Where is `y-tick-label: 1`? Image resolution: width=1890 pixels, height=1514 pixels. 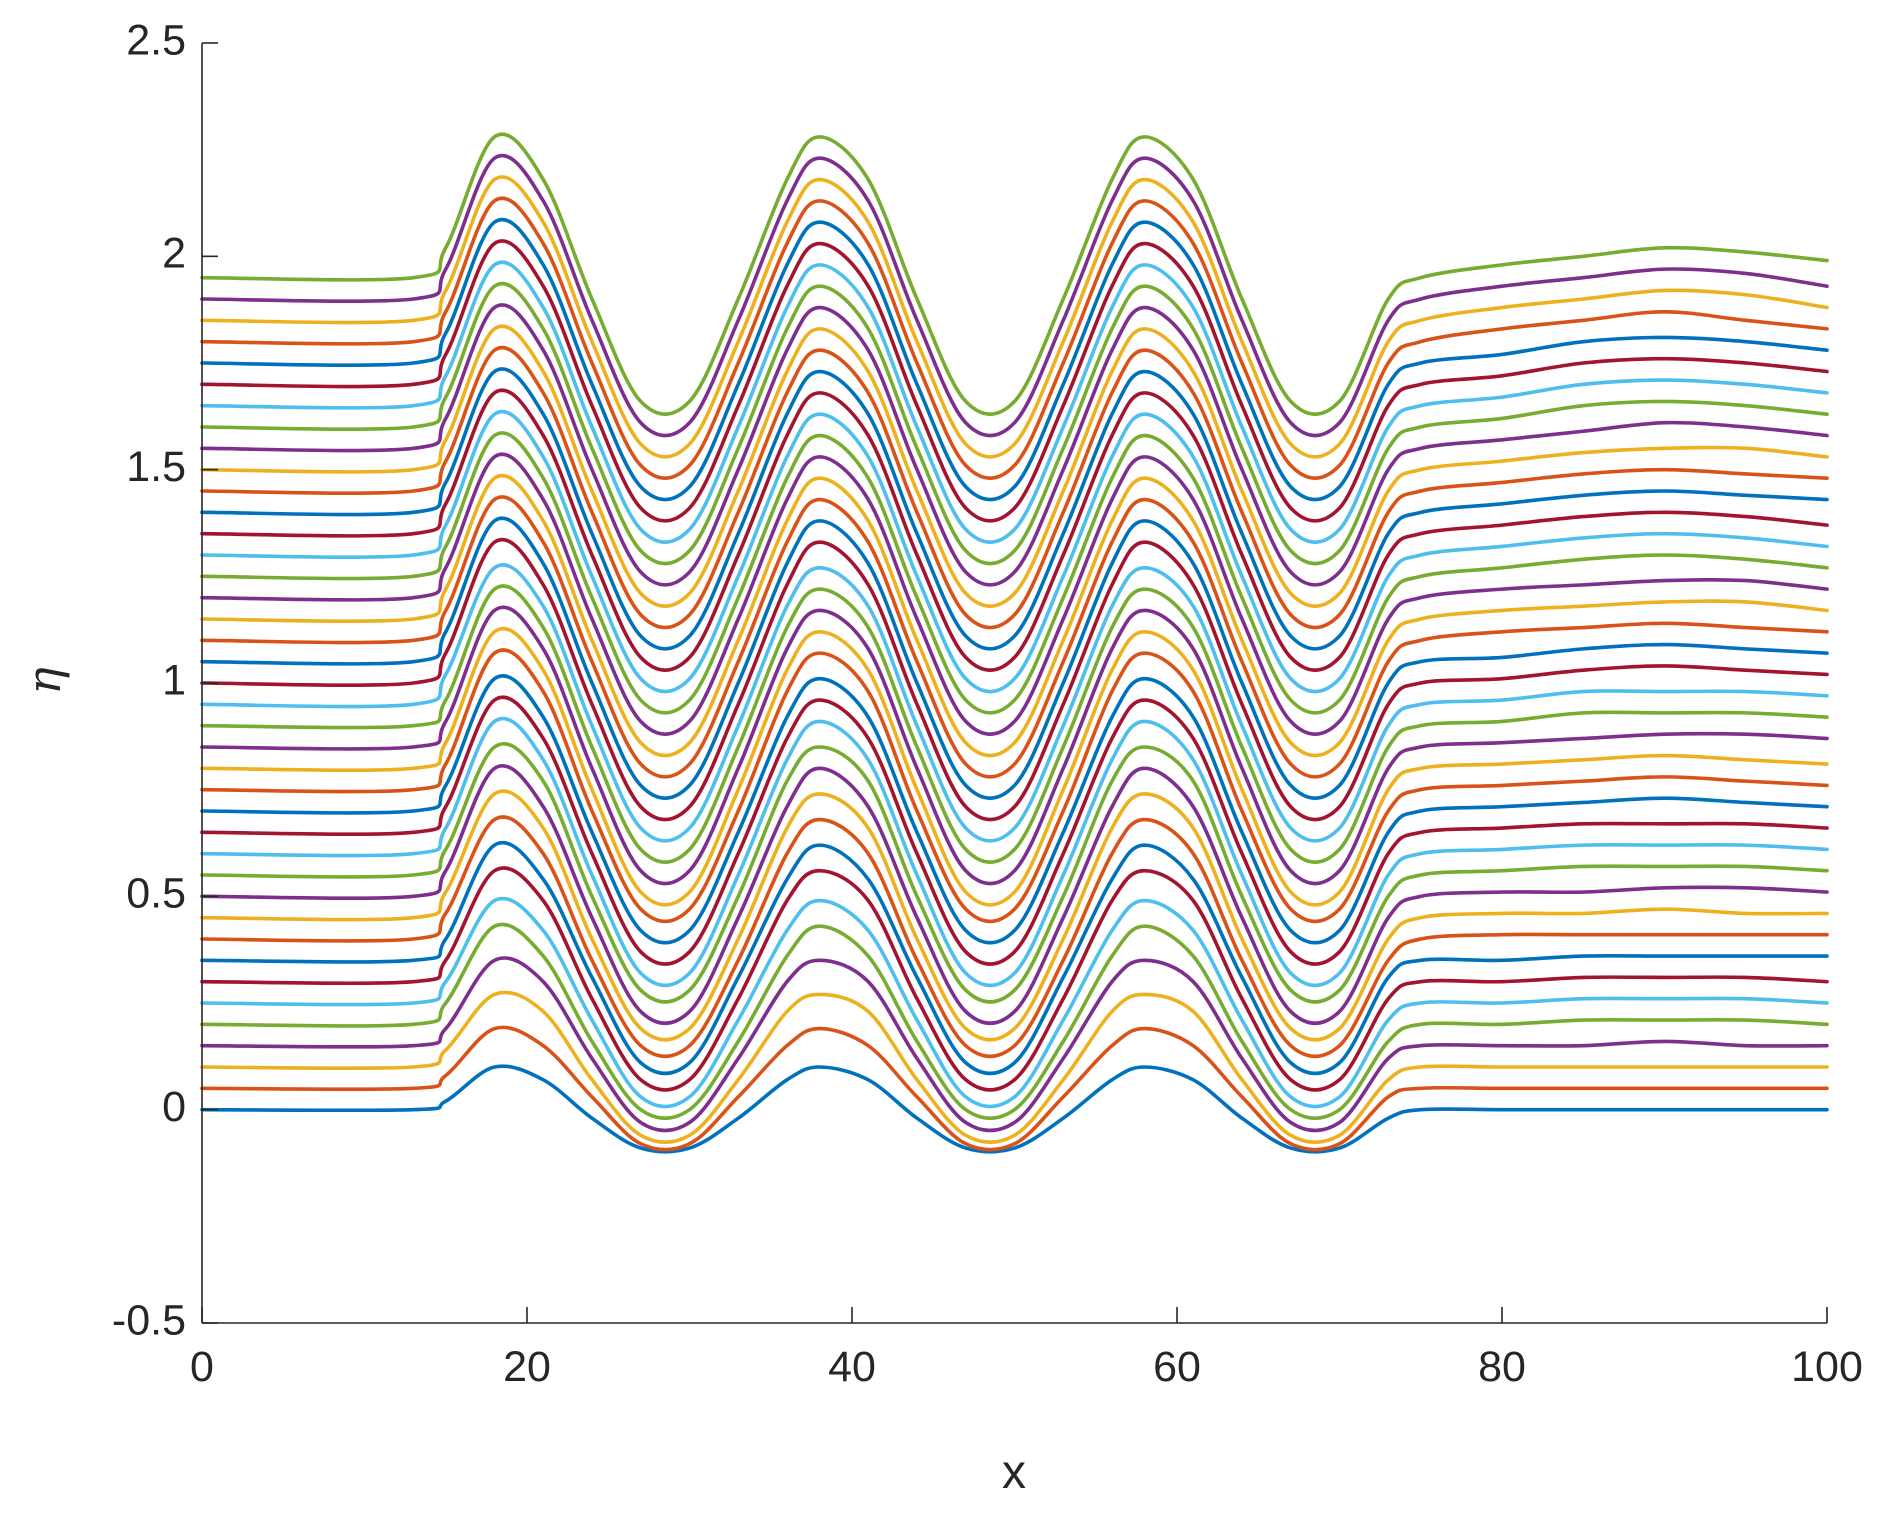
y-tick-label: 1 is located at coordinates (174, 680).